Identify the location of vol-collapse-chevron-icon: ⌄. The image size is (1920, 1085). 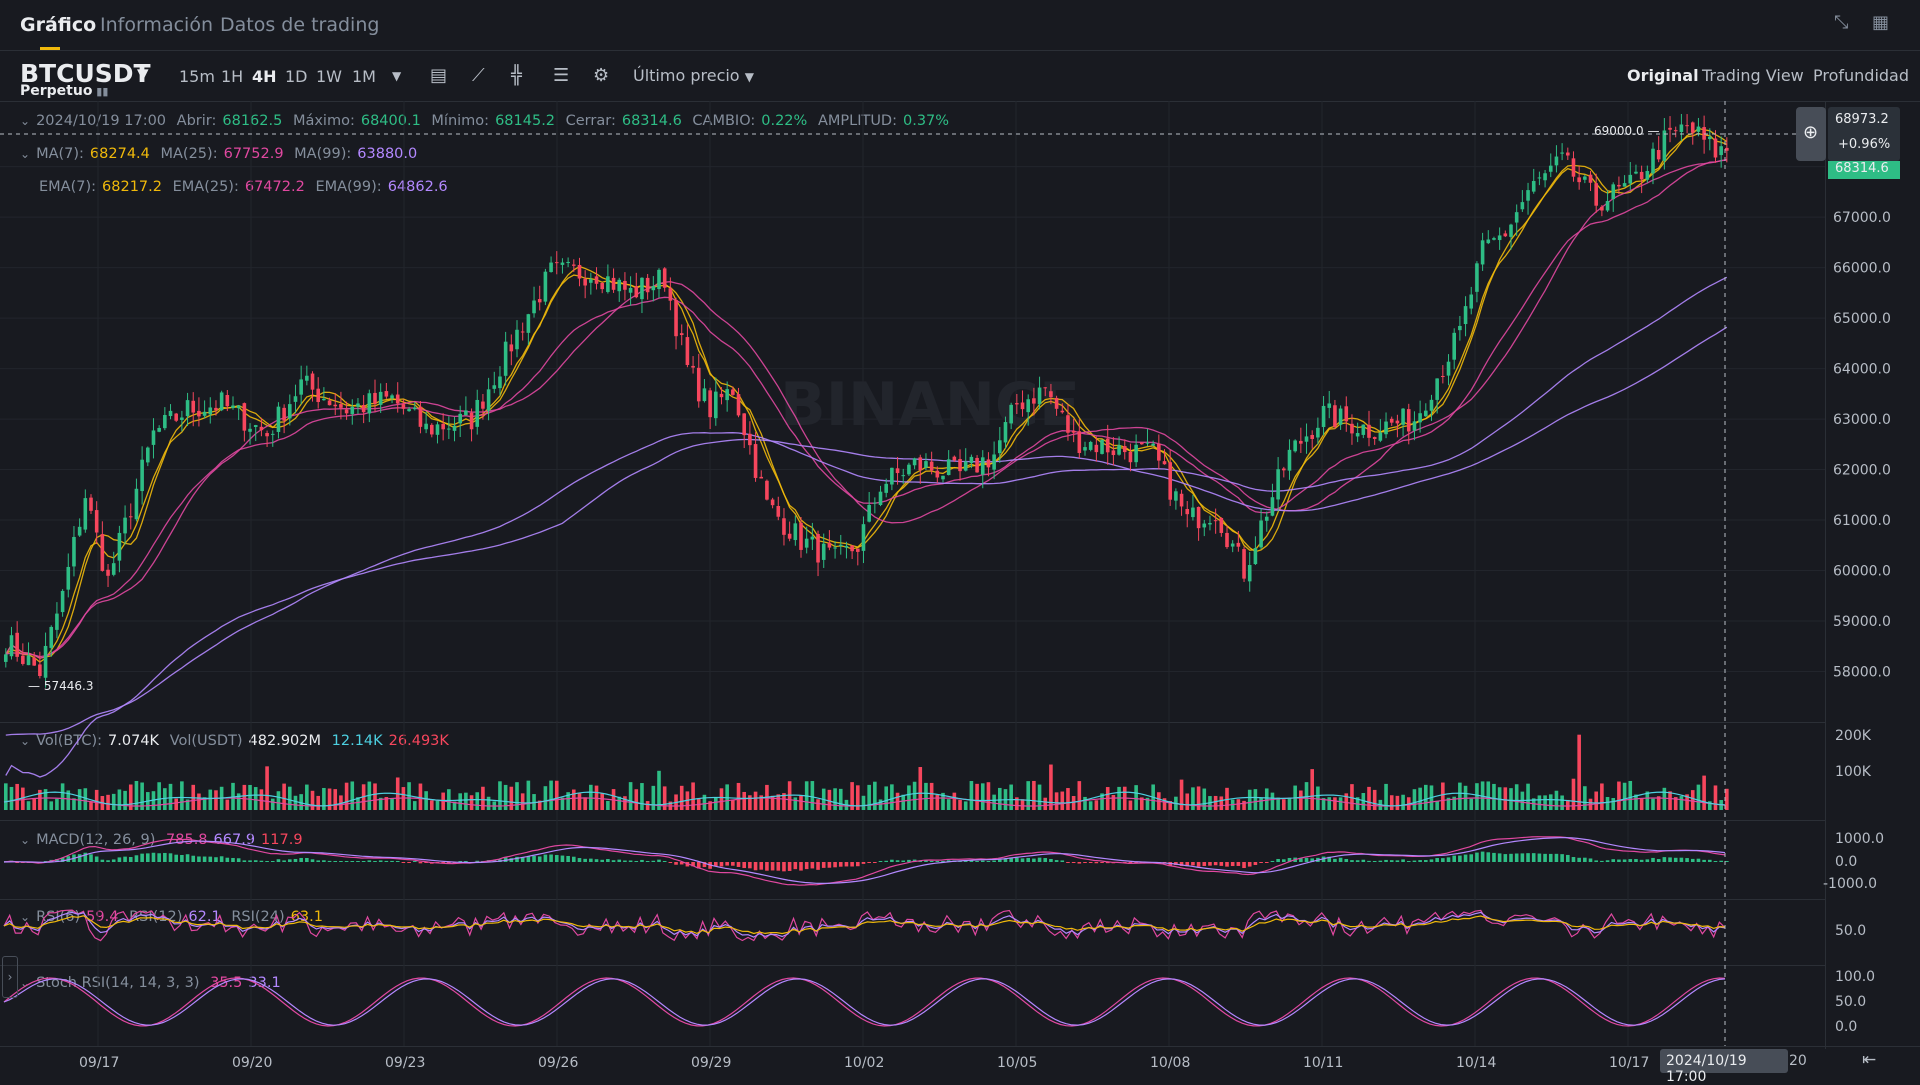
(25, 741).